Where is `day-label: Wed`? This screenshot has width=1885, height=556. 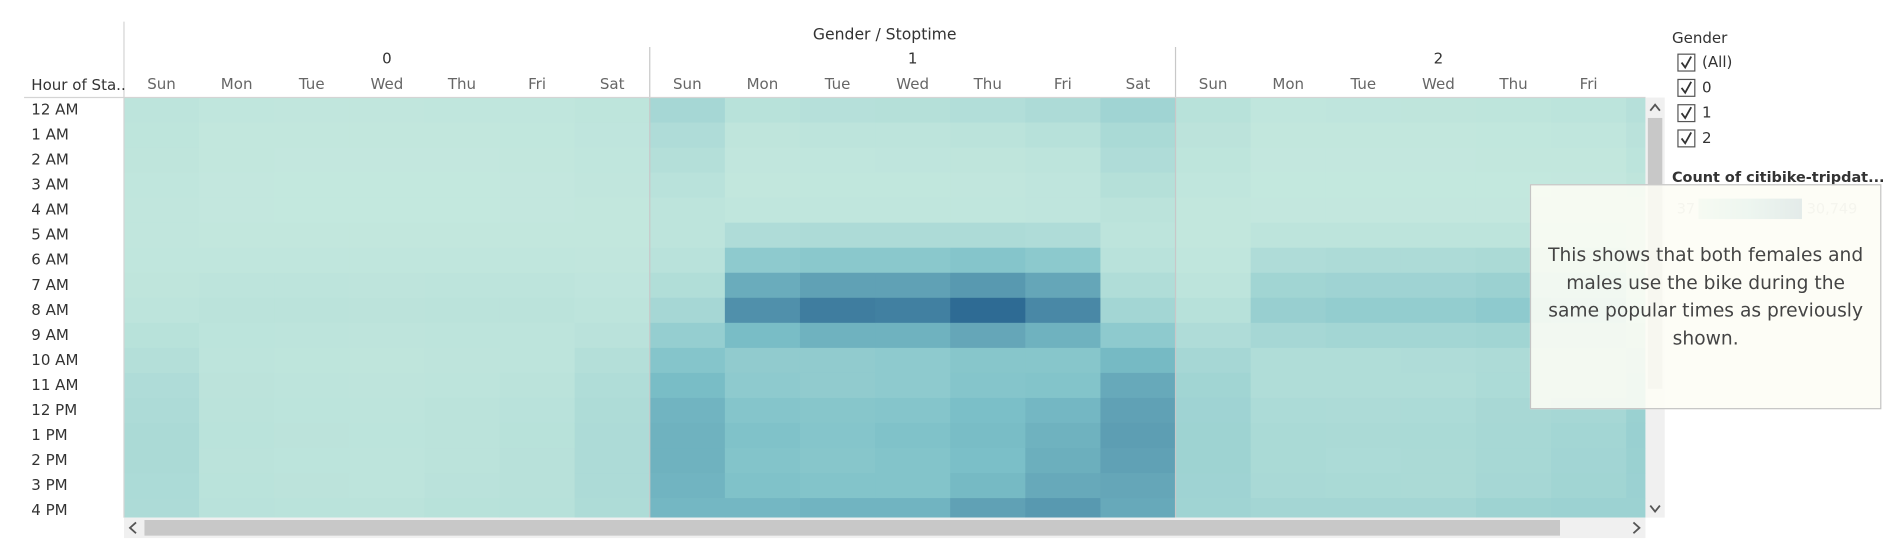
day-label: Wed is located at coordinates (1438, 84).